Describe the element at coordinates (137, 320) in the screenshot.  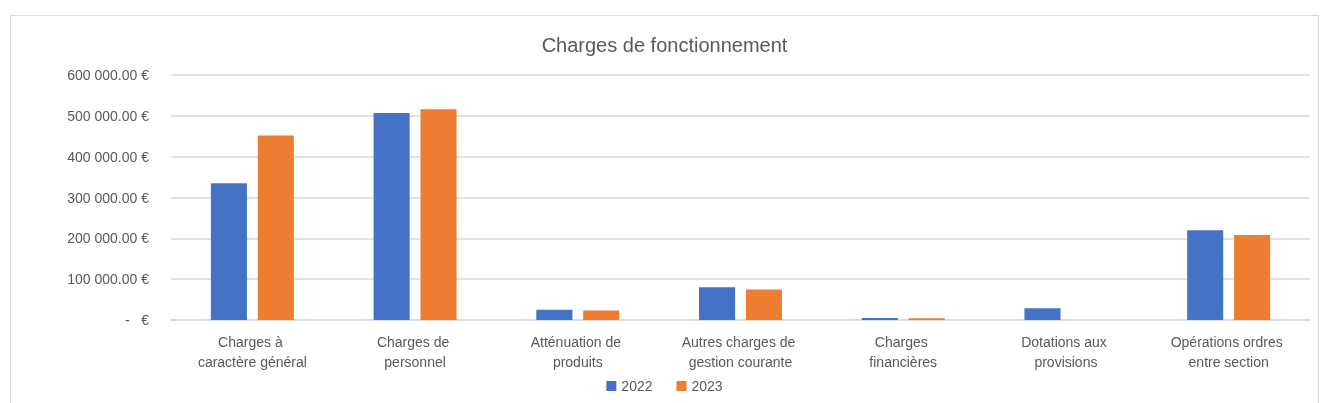
I see `y-tick-label: - €` at that location.